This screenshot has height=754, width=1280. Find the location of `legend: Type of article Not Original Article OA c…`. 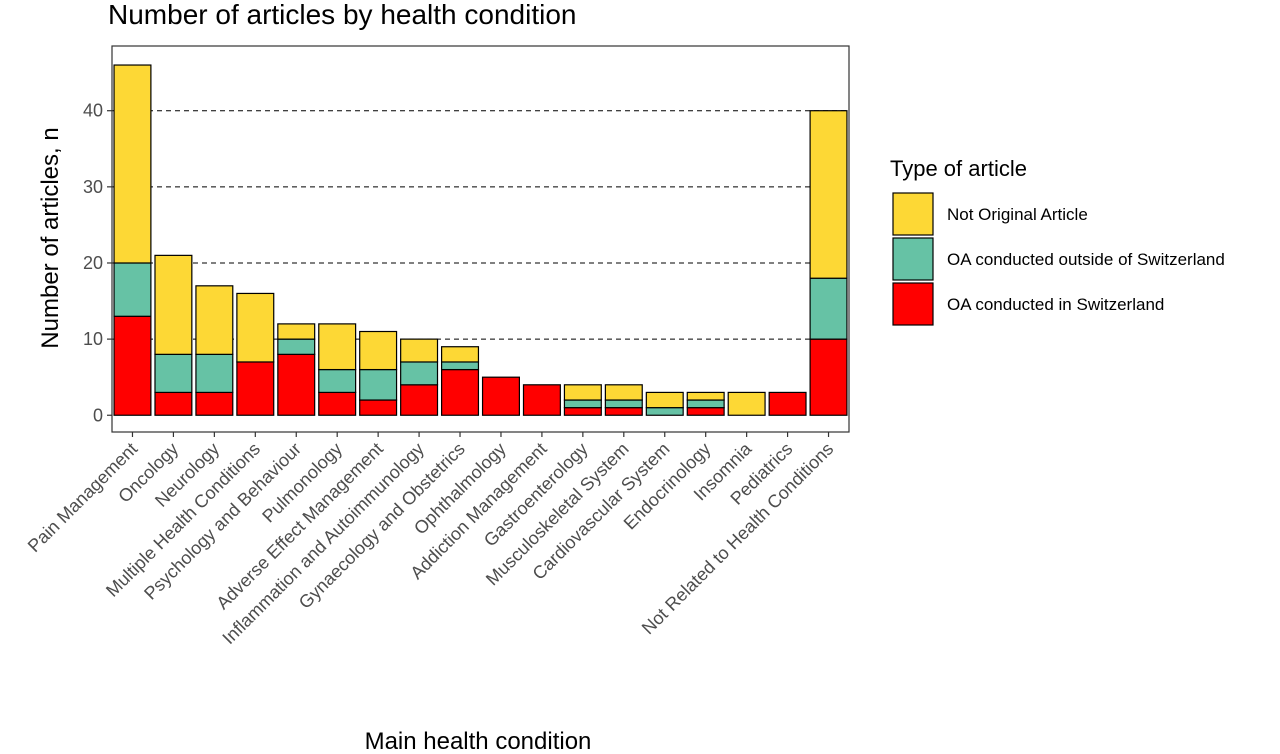

legend: Type of article Not Original Article OA c… is located at coordinates (1057, 241).